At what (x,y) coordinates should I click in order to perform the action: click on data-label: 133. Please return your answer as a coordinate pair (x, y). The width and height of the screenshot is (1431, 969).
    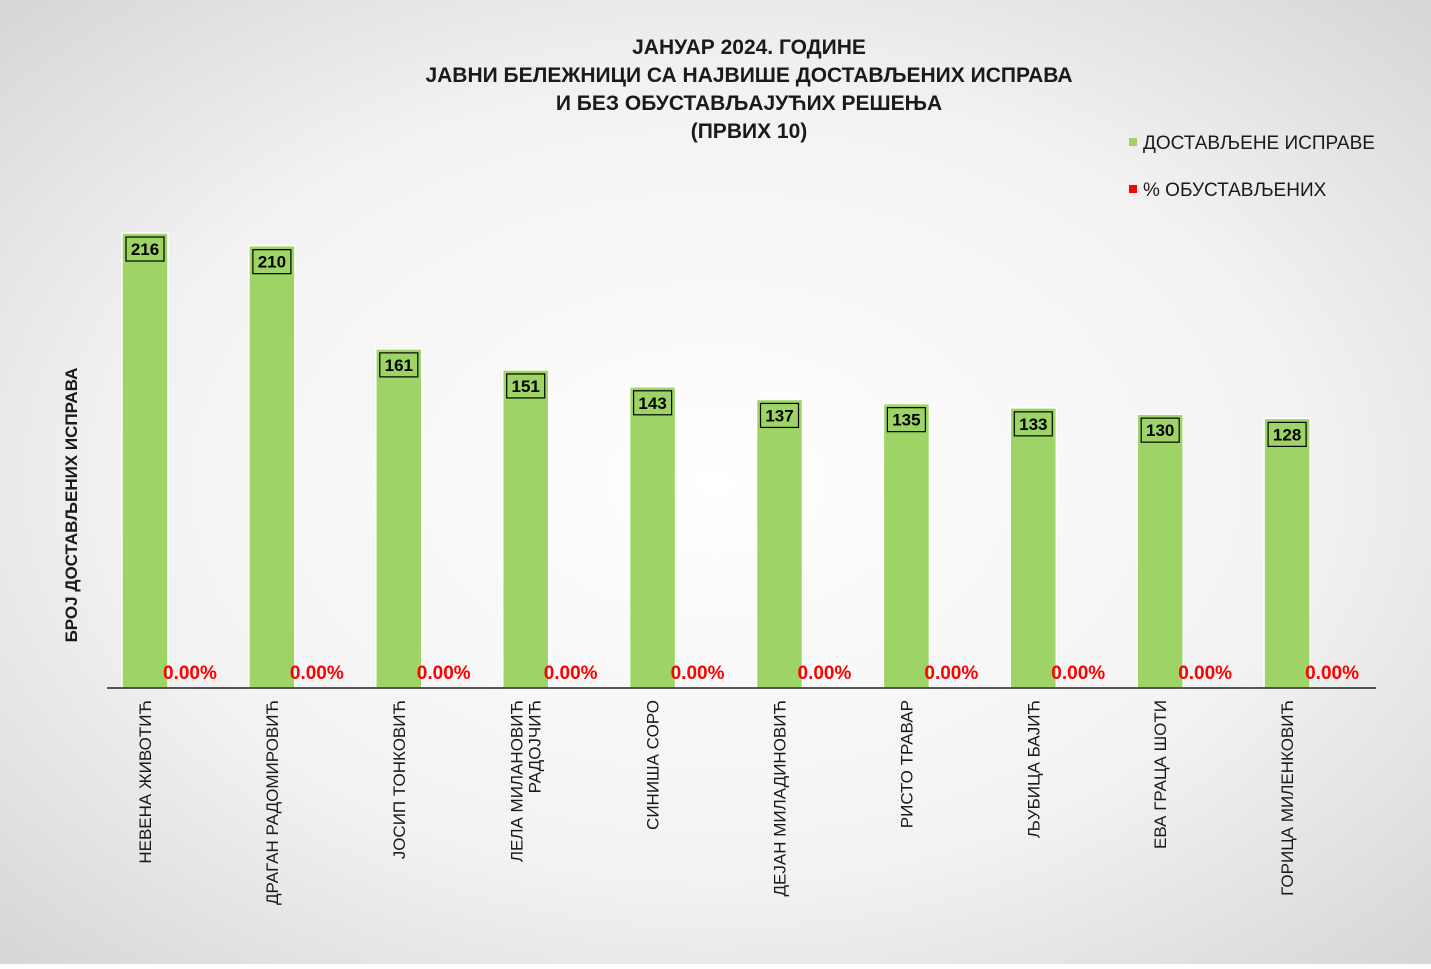
    Looking at the image, I should click on (1033, 424).